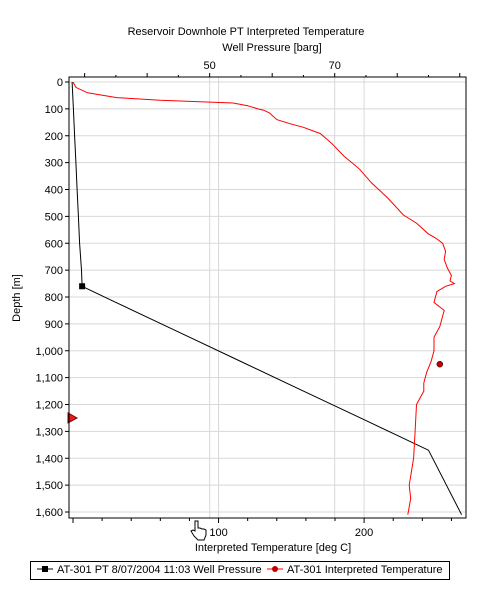 The width and height of the screenshot is (482, 605). What do you see at coordinates (440, 364) in the screenshot?
I see `temperature-marker` at bounding box center [440, 364].